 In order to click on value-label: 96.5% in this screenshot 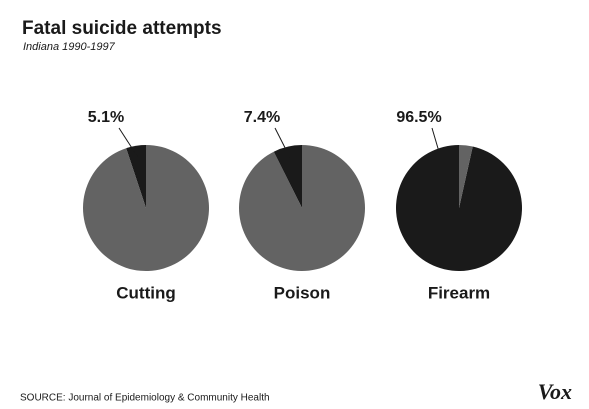, I will do `click(418, 117)`.